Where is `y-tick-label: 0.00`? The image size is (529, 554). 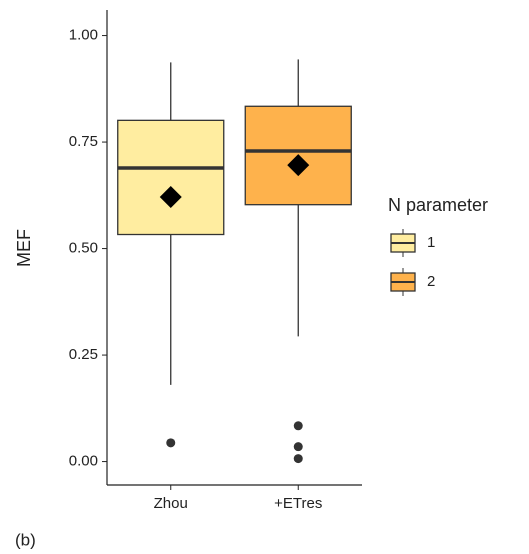
y-tick-label: 0.00 is located at coordinates (83, 461).